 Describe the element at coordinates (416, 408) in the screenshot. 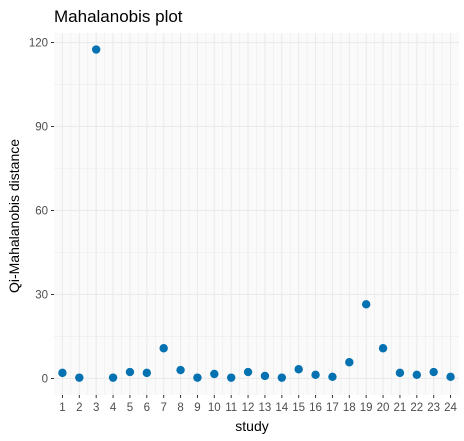

I see `x-tick-label: 22` at that location.